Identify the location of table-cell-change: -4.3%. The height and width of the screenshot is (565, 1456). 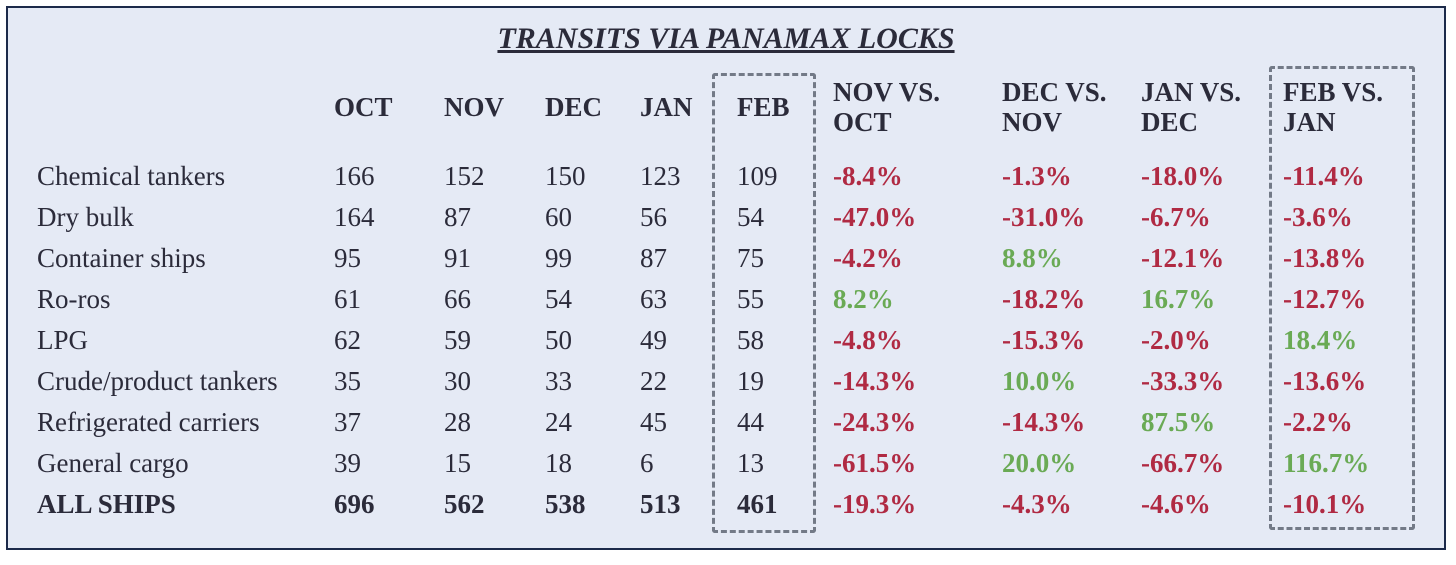
(1037, 504).